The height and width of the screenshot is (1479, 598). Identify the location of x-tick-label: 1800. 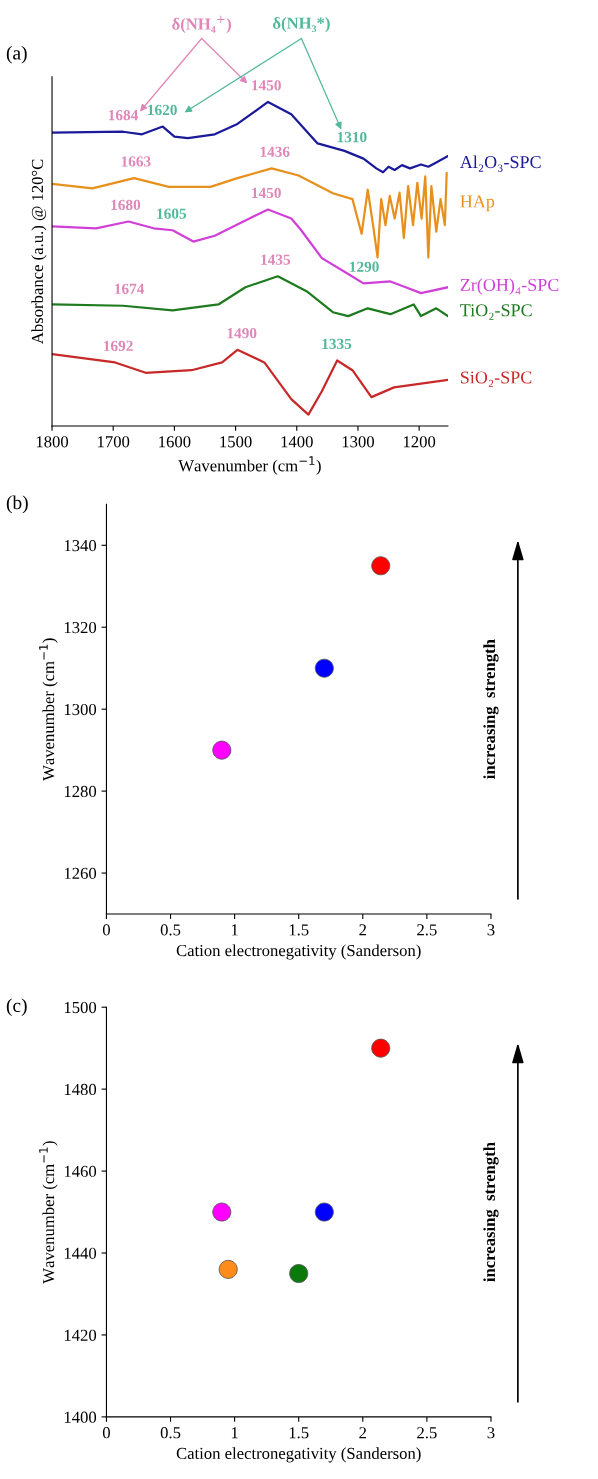
(52, 442).